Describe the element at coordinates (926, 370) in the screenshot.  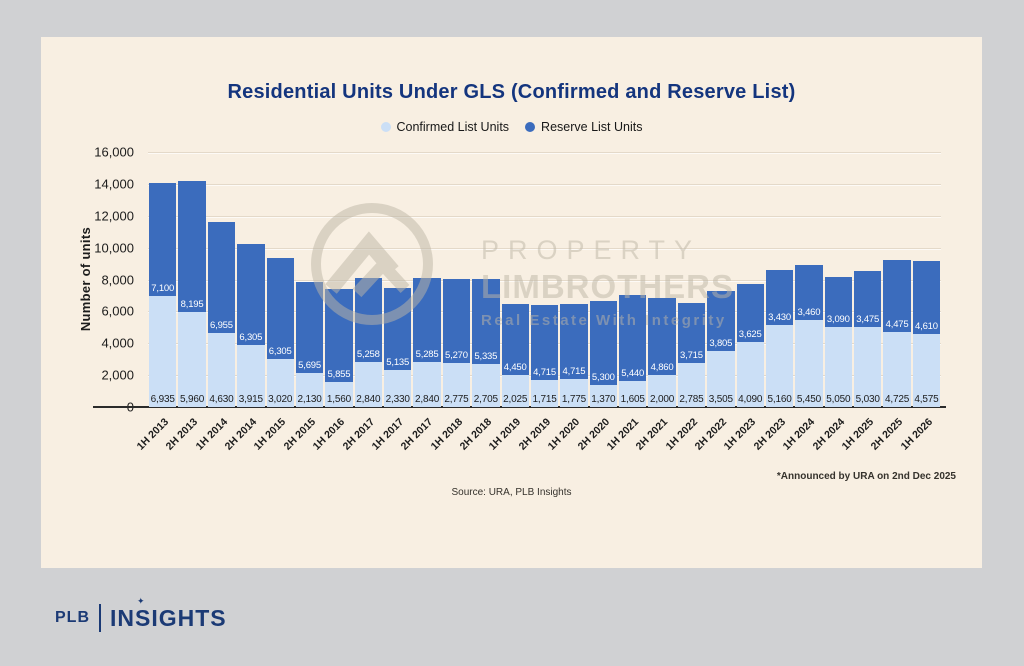
I see `confirmed-segment: 4,575` at that location.